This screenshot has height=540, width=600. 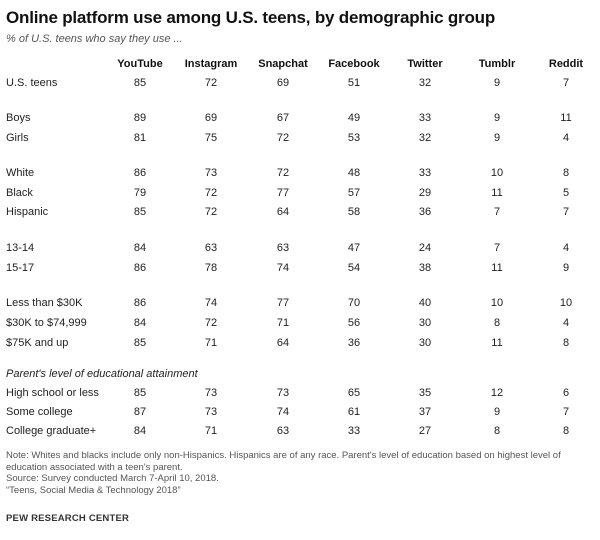 What do you see at coordinates (354, 412) in the screenshot?
I see `table-cell: 61` at bounding box center [354, 412].